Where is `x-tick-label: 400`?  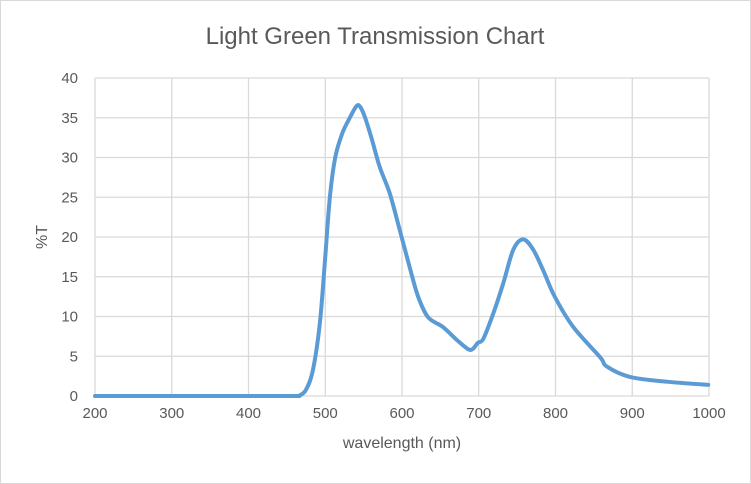 x-tick-label: 400 is located at coordinates (248, 413).